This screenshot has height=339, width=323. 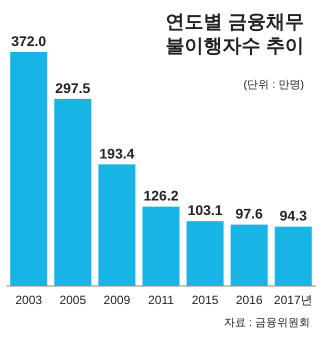 What do you see at coordinates (28, 41) in the screenshot?
I see `data-label: 372.0` at bounding box center [28, 41].